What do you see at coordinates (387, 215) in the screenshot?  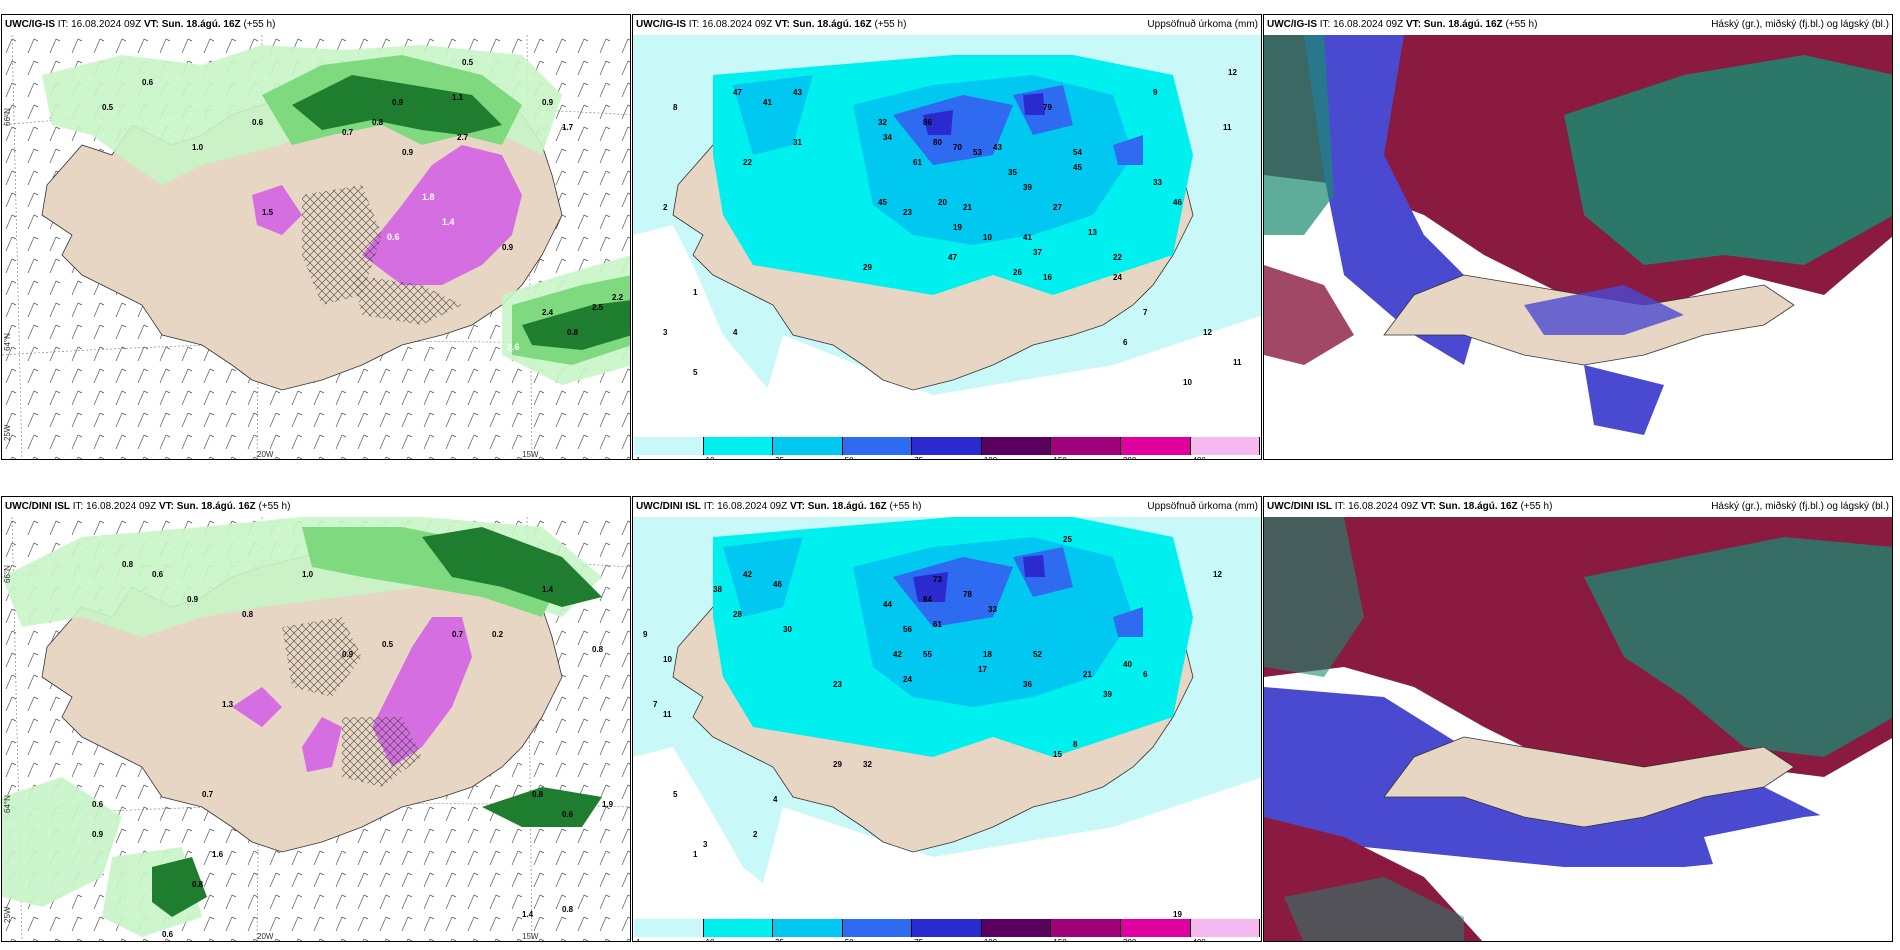 I see `precip-purple-areas` at bounding box center [387, 215].